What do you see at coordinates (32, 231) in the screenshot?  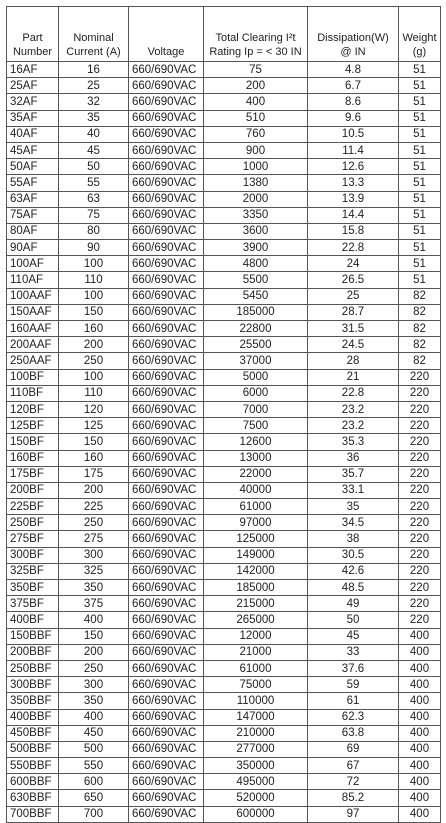 I see `part-number-cell: 80AF` at bounding box center [32, 231].